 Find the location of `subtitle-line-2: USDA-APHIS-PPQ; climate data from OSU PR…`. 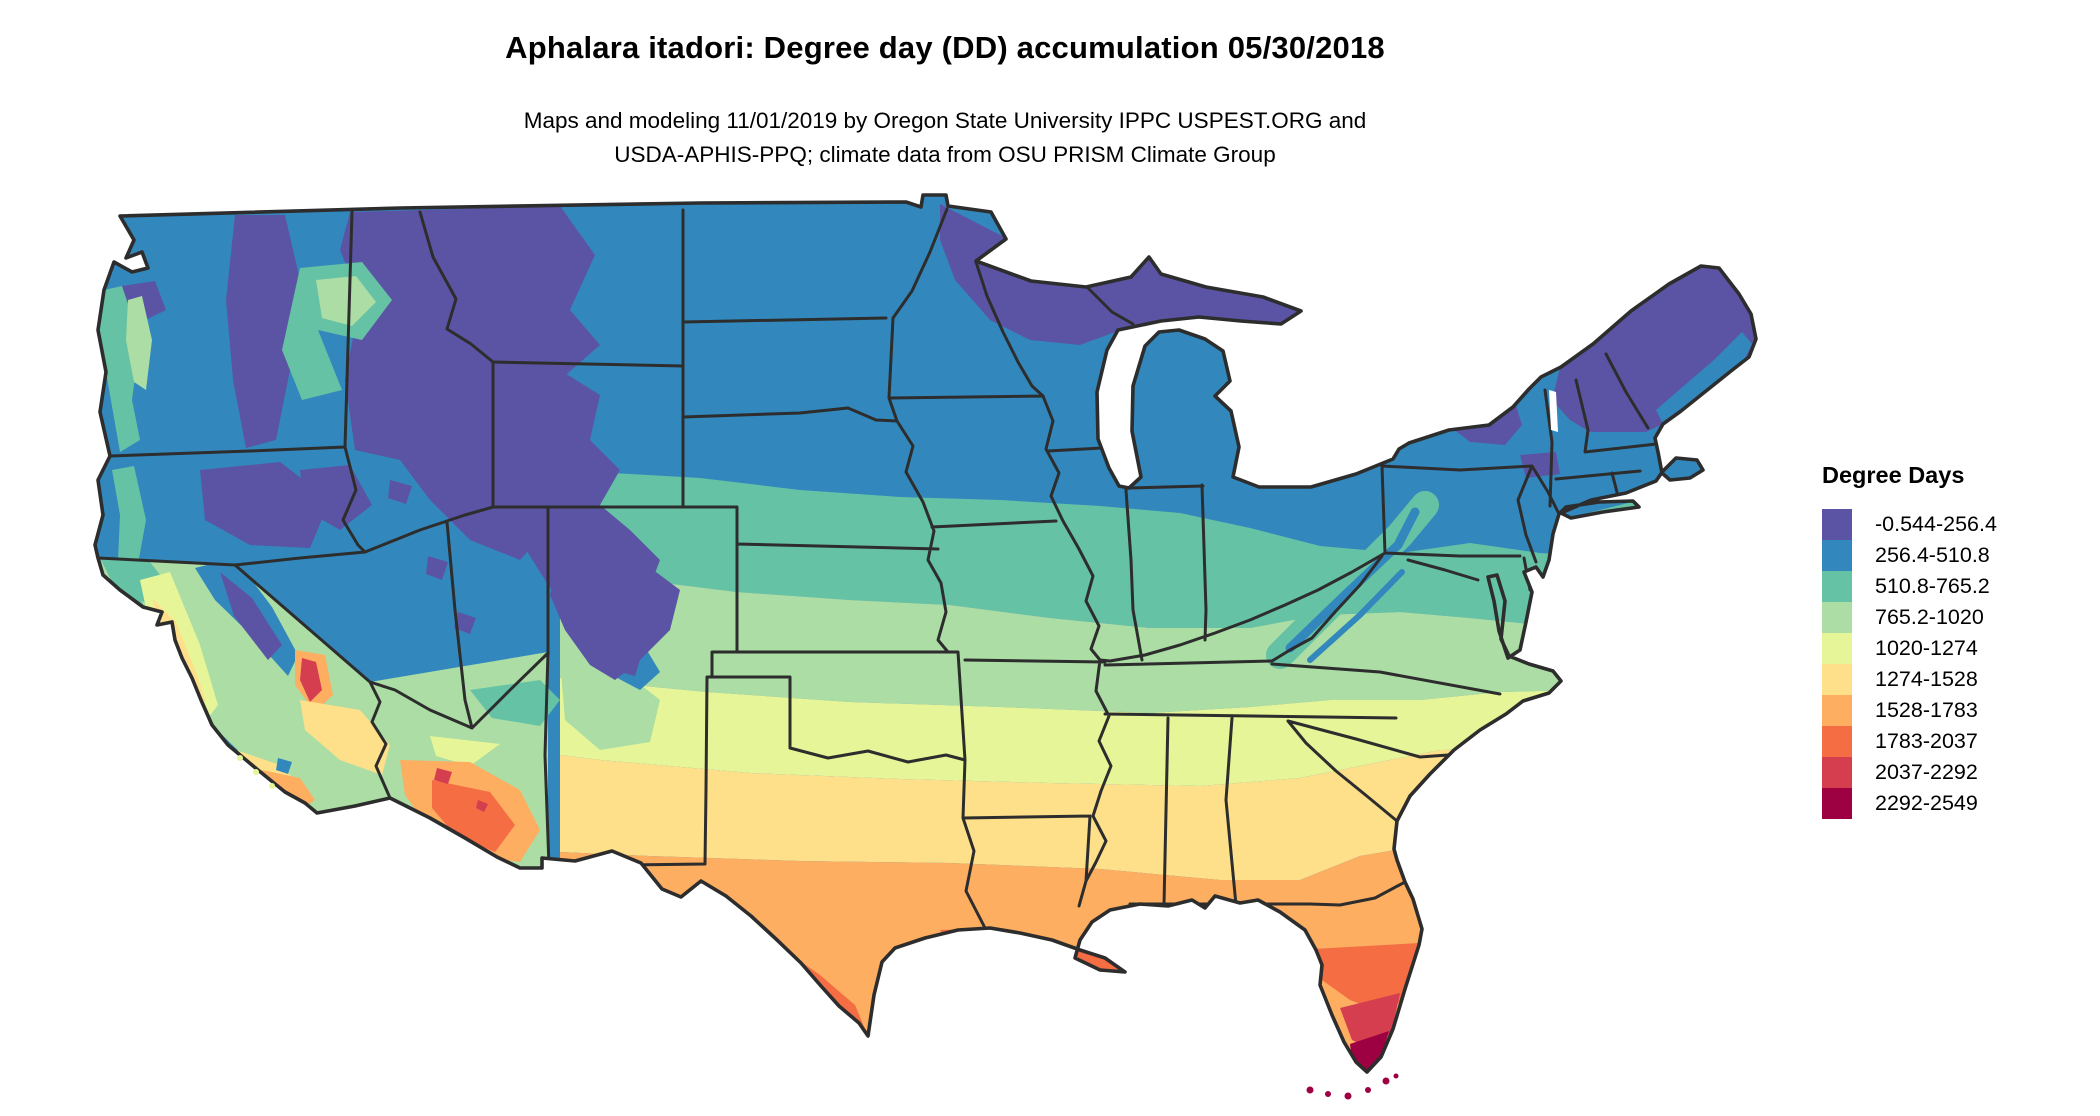

subtitle-line-2: USDA-APHIS-PPQ; climate data from OSU PR… is located at coordinates (945, 154).